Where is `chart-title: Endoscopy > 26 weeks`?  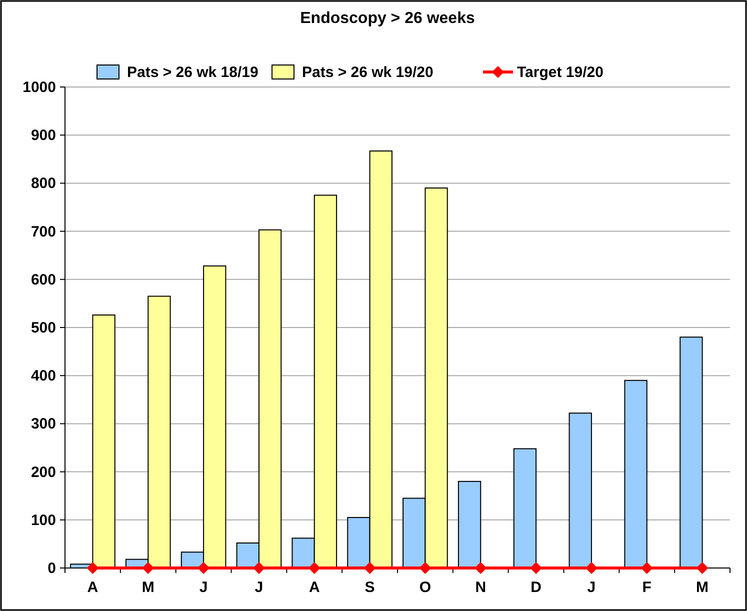
chart-title: Endoscopy > 26 weeks is located at coordinates (387, 18).